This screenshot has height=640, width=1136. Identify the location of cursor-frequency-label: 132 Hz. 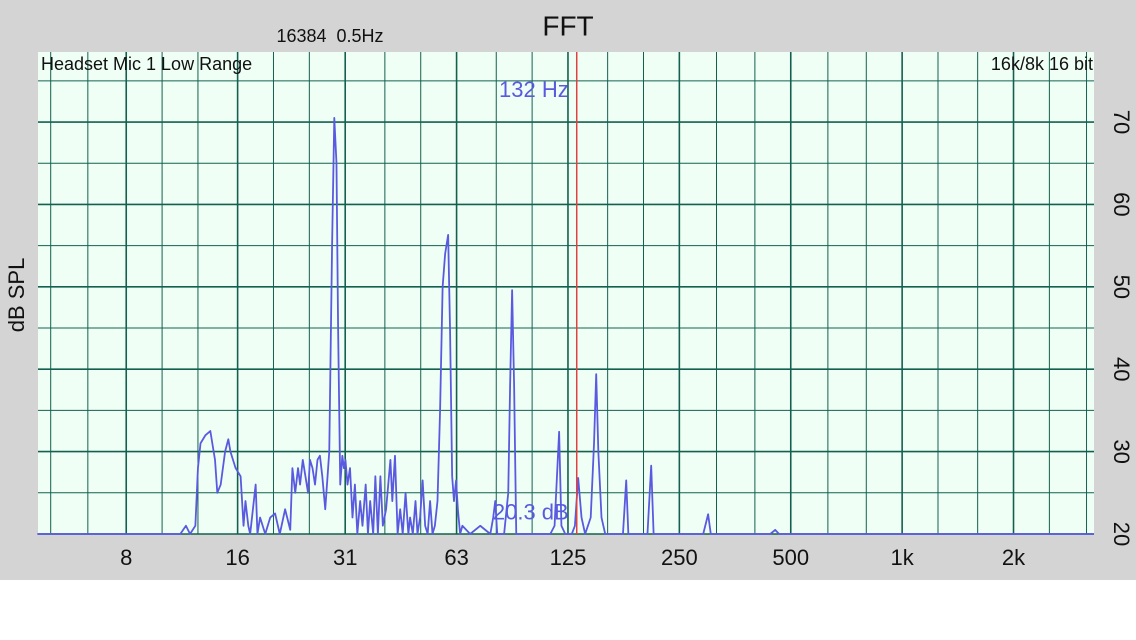
(534, 89).